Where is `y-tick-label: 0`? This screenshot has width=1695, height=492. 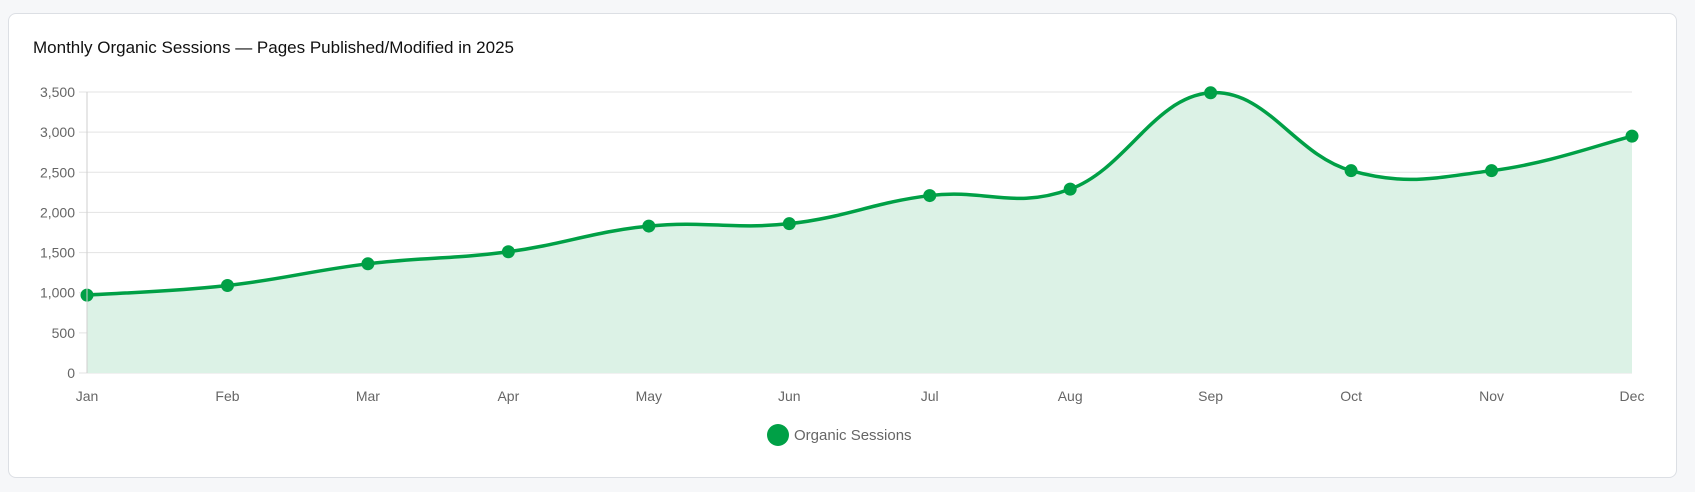 y-tick-label: 0 is located at coordinates (71, 373).